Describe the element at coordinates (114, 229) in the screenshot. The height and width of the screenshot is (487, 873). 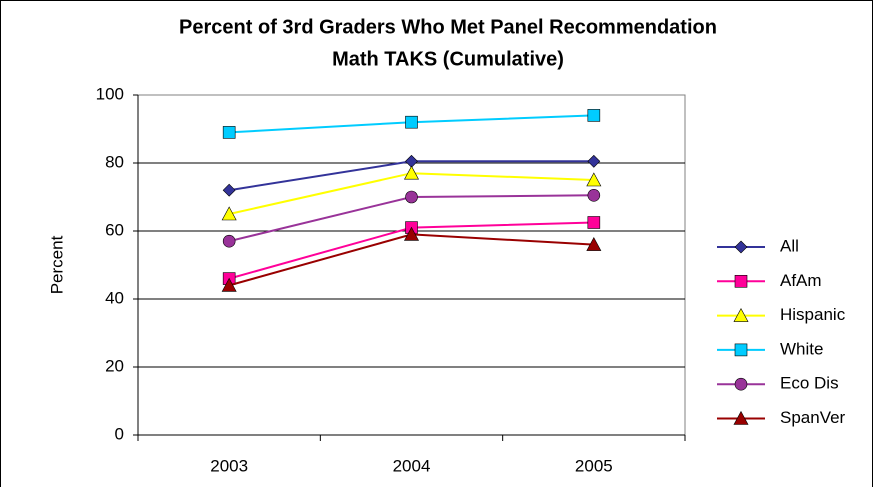
I see `y-tick-label: 60` at that location.